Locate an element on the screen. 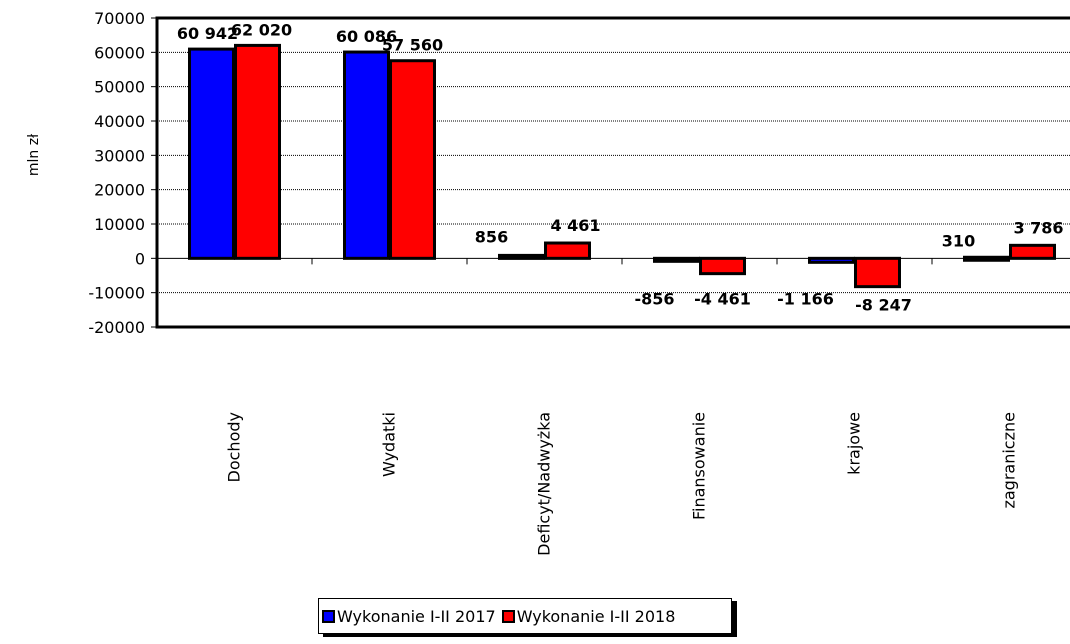  y-tick-label: 10000 is located at coordinates (119, 224).